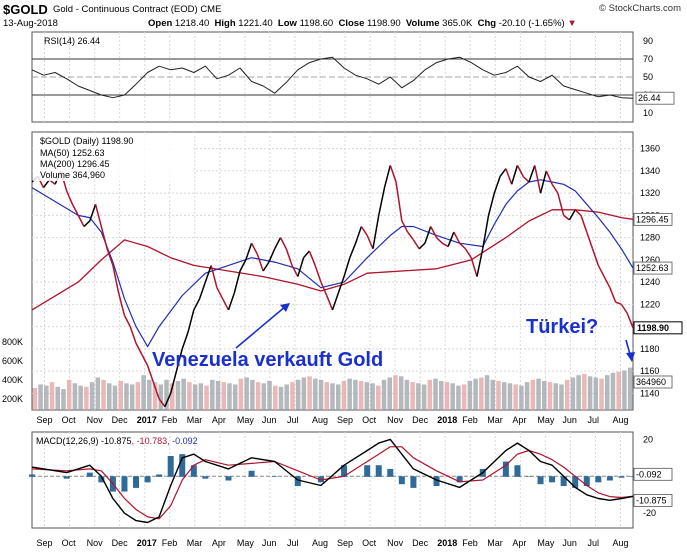 The height and width of the screenshot is (553, 687). I want to click on macd-hist-value-tag-box, so click(653, 474).